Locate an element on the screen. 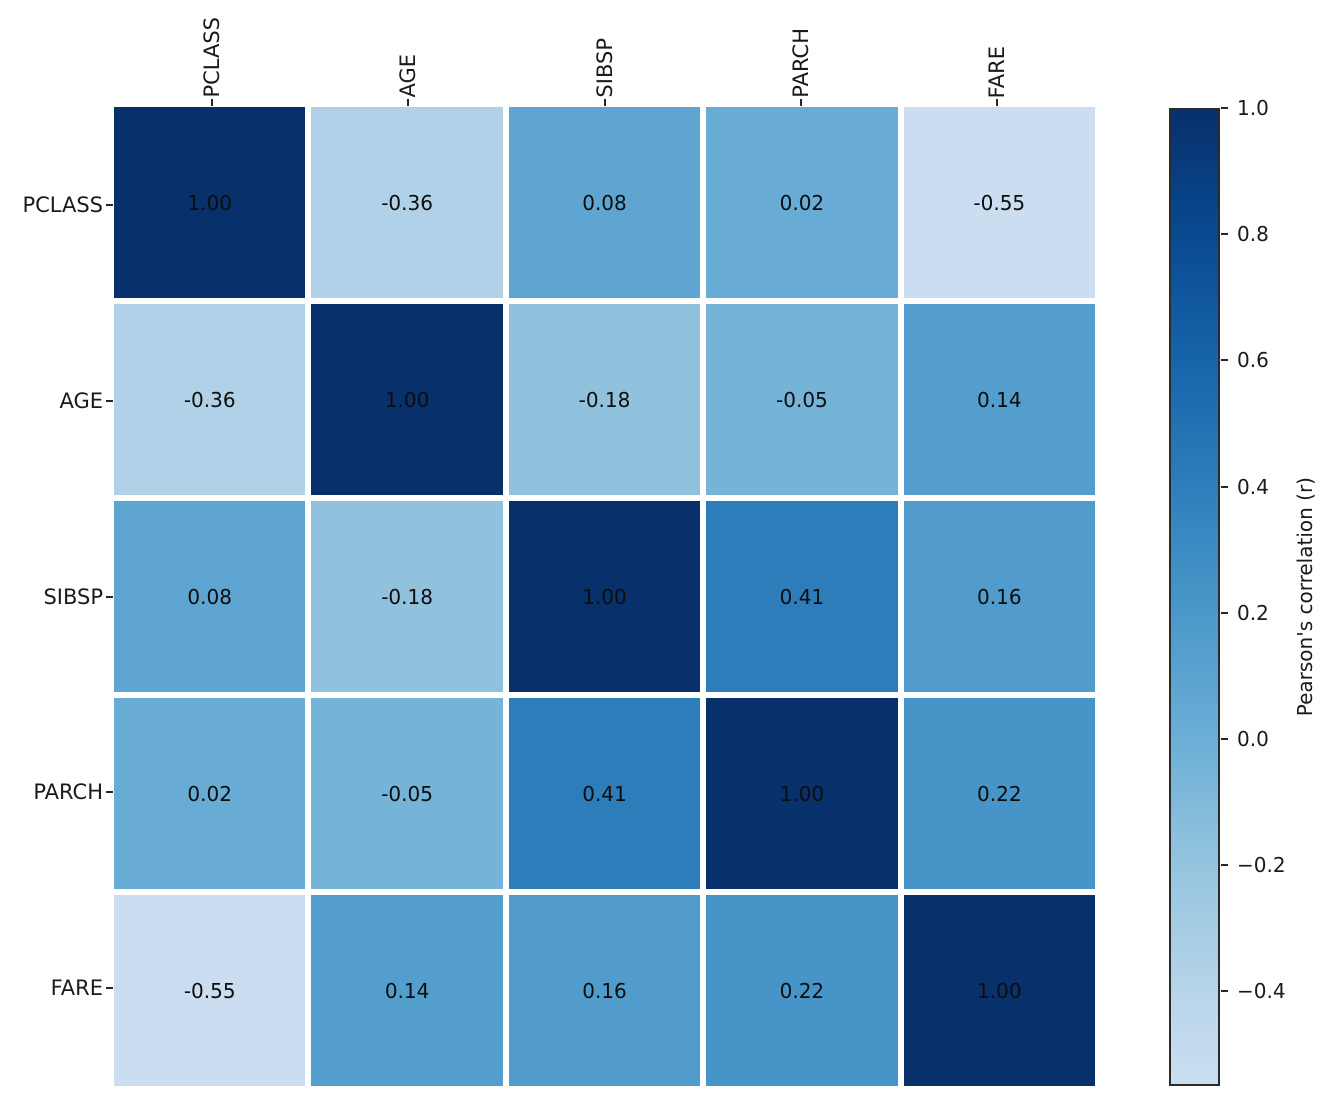  heatmap-cell-age-pclass: -0.36 is located at coordinates (210, 399).